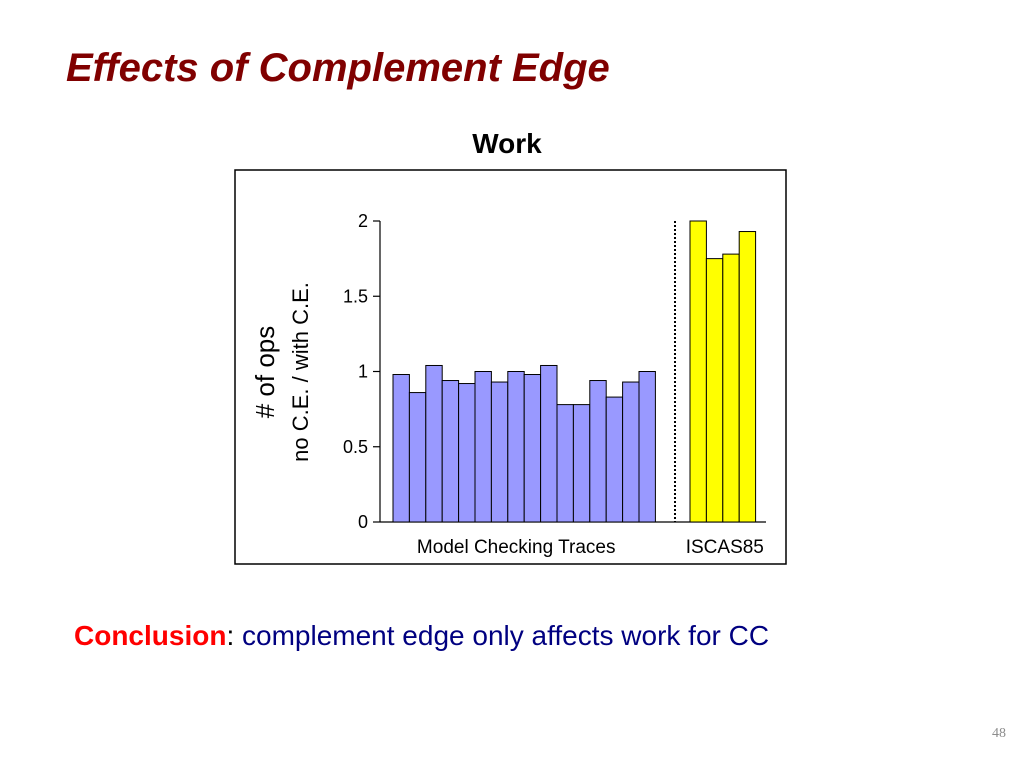 This screenshot has width=1024, height=768. What do you see at coordinates (338, 68) in the screenshot?
I see `slide-title: Effects of Complement Edge` at bounding box center [338, 68].